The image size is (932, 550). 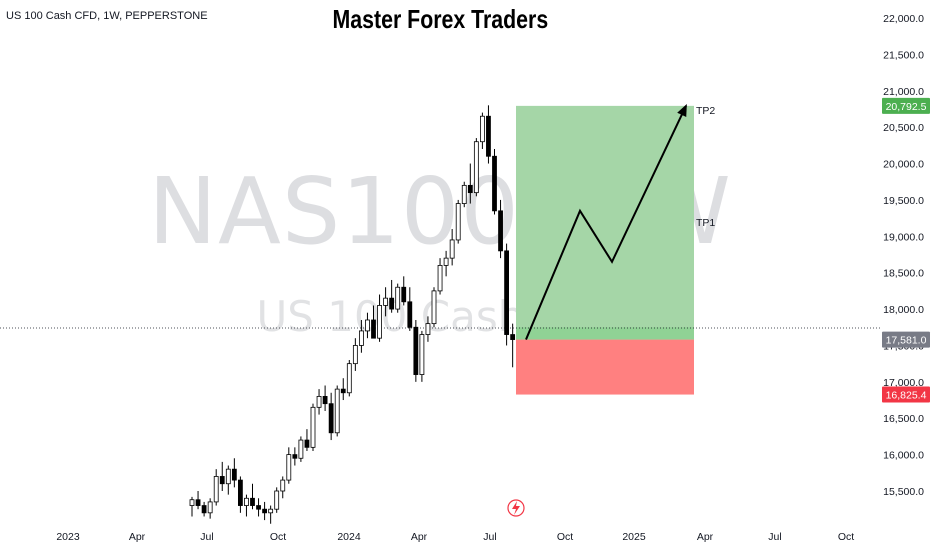 I want to click on chart-title: Master Forex Traders, so click(x=440, y=19).